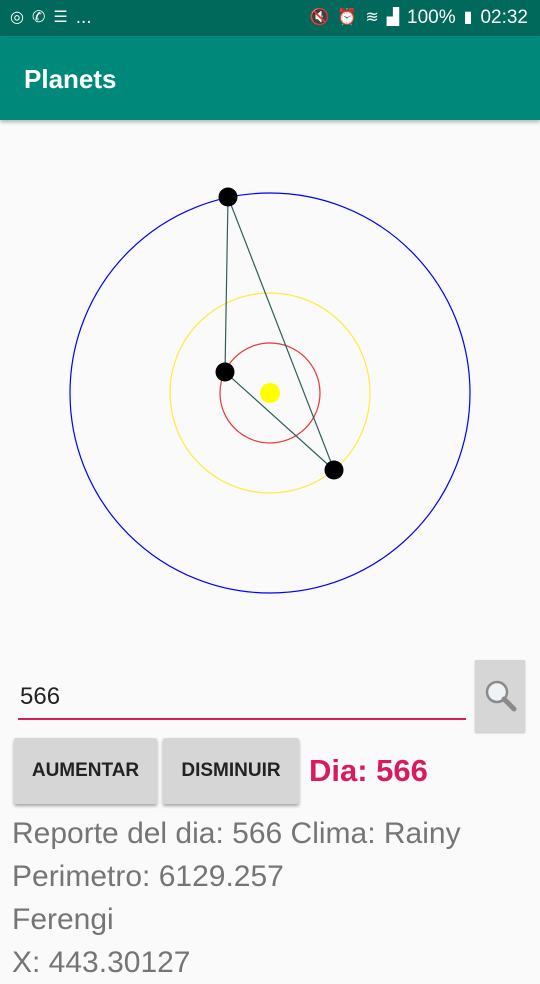 This screenshot has height=984, width=540. Describe the element at coordinates (225, 372) in the screenshot. I see `planet-inner` at that location.